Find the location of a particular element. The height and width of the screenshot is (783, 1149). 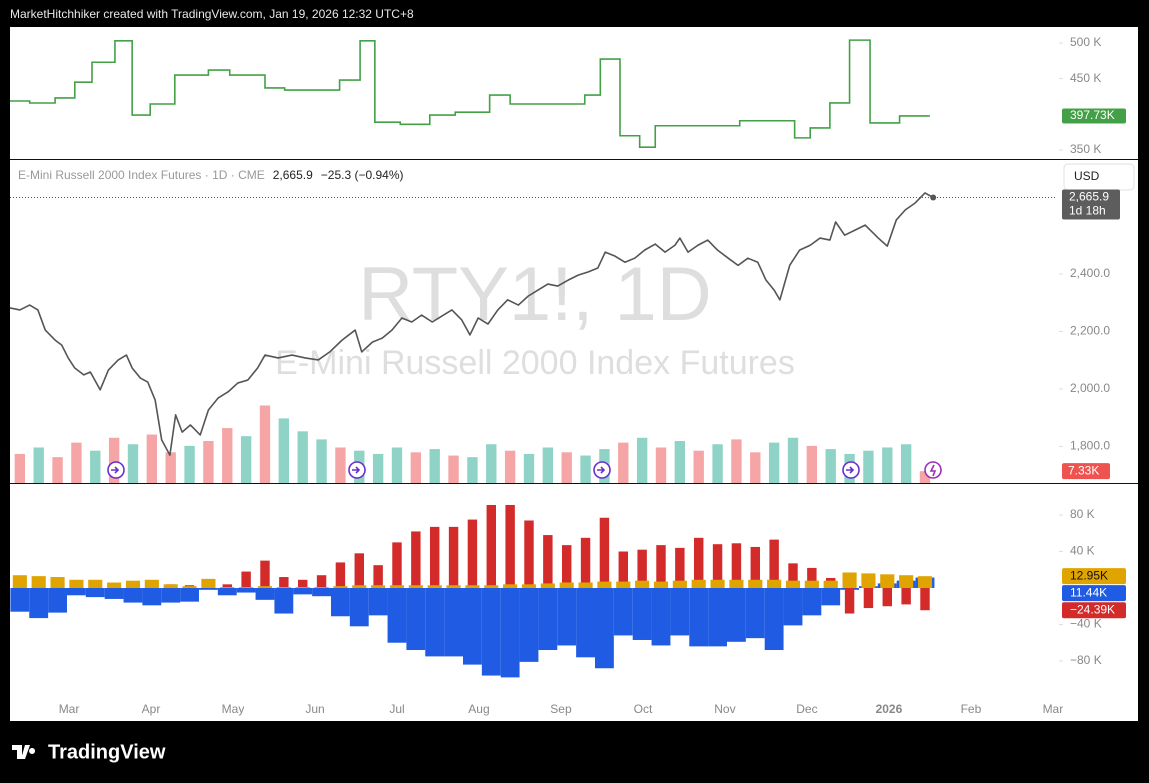

watermark-symbol: RTY1!, 1D is located at coordinates (534, 294).